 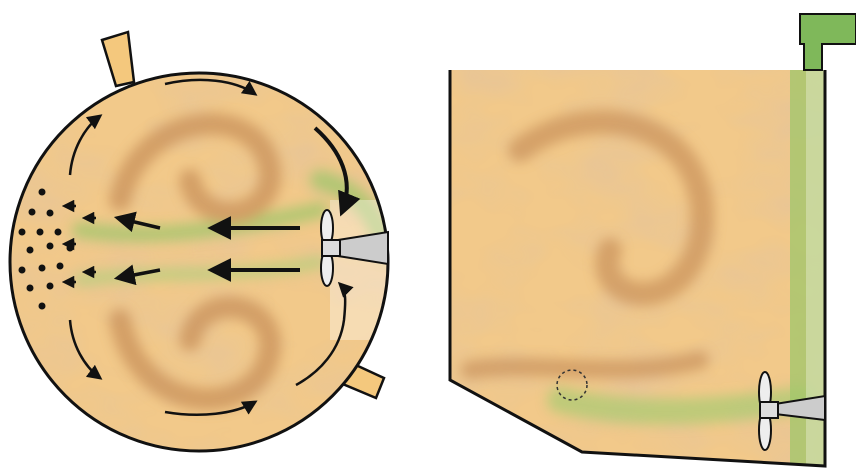 I want to click on inlet-pipe, so click(x=118, y=59).